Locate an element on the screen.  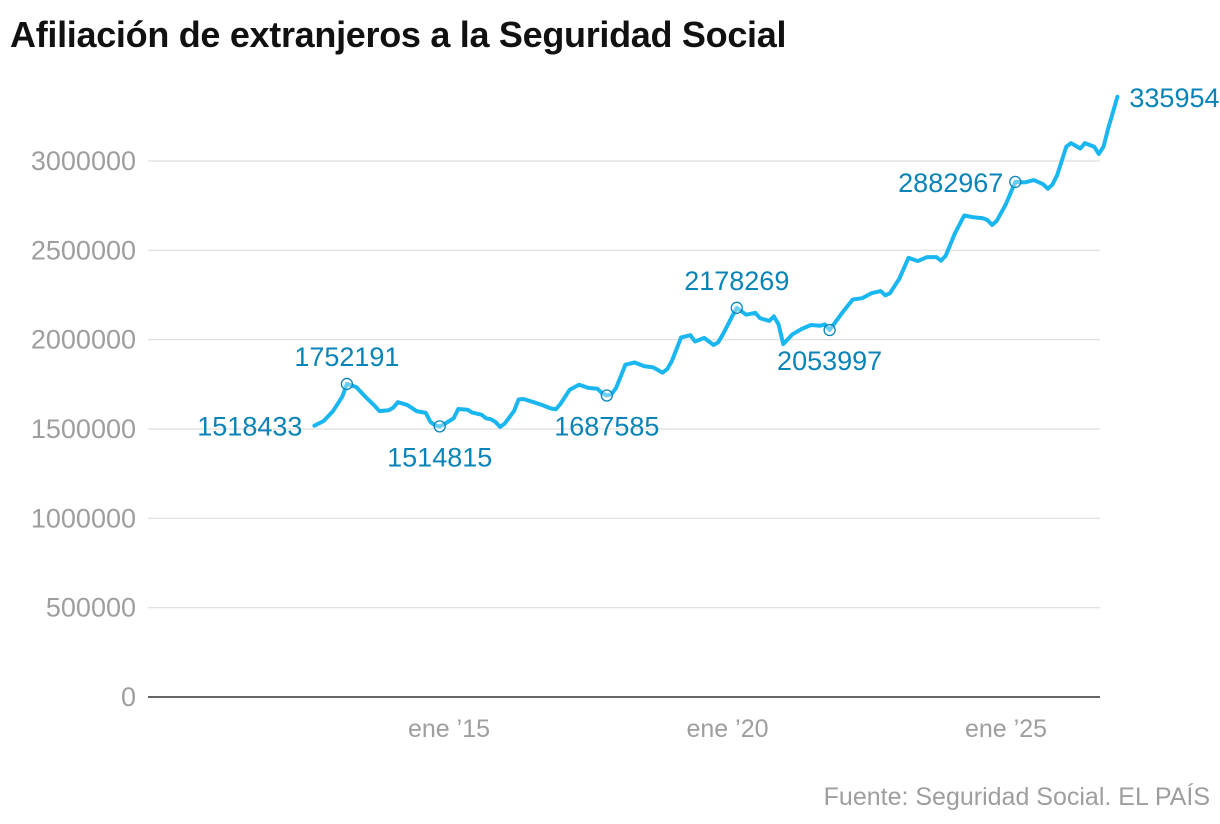
annotation-label: 3359548 is located at coordinates (1174, 98).